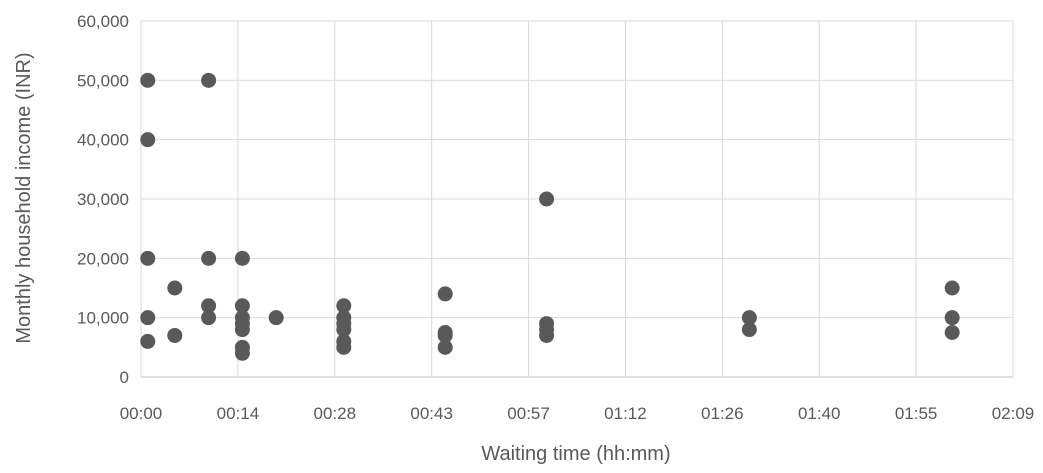 This screenshot has height=473, width=1043. What do you see at coordinates (625, 413) in the screenshot?
I see `x-tick-label: 01:12` at bounding box center [625, 413].